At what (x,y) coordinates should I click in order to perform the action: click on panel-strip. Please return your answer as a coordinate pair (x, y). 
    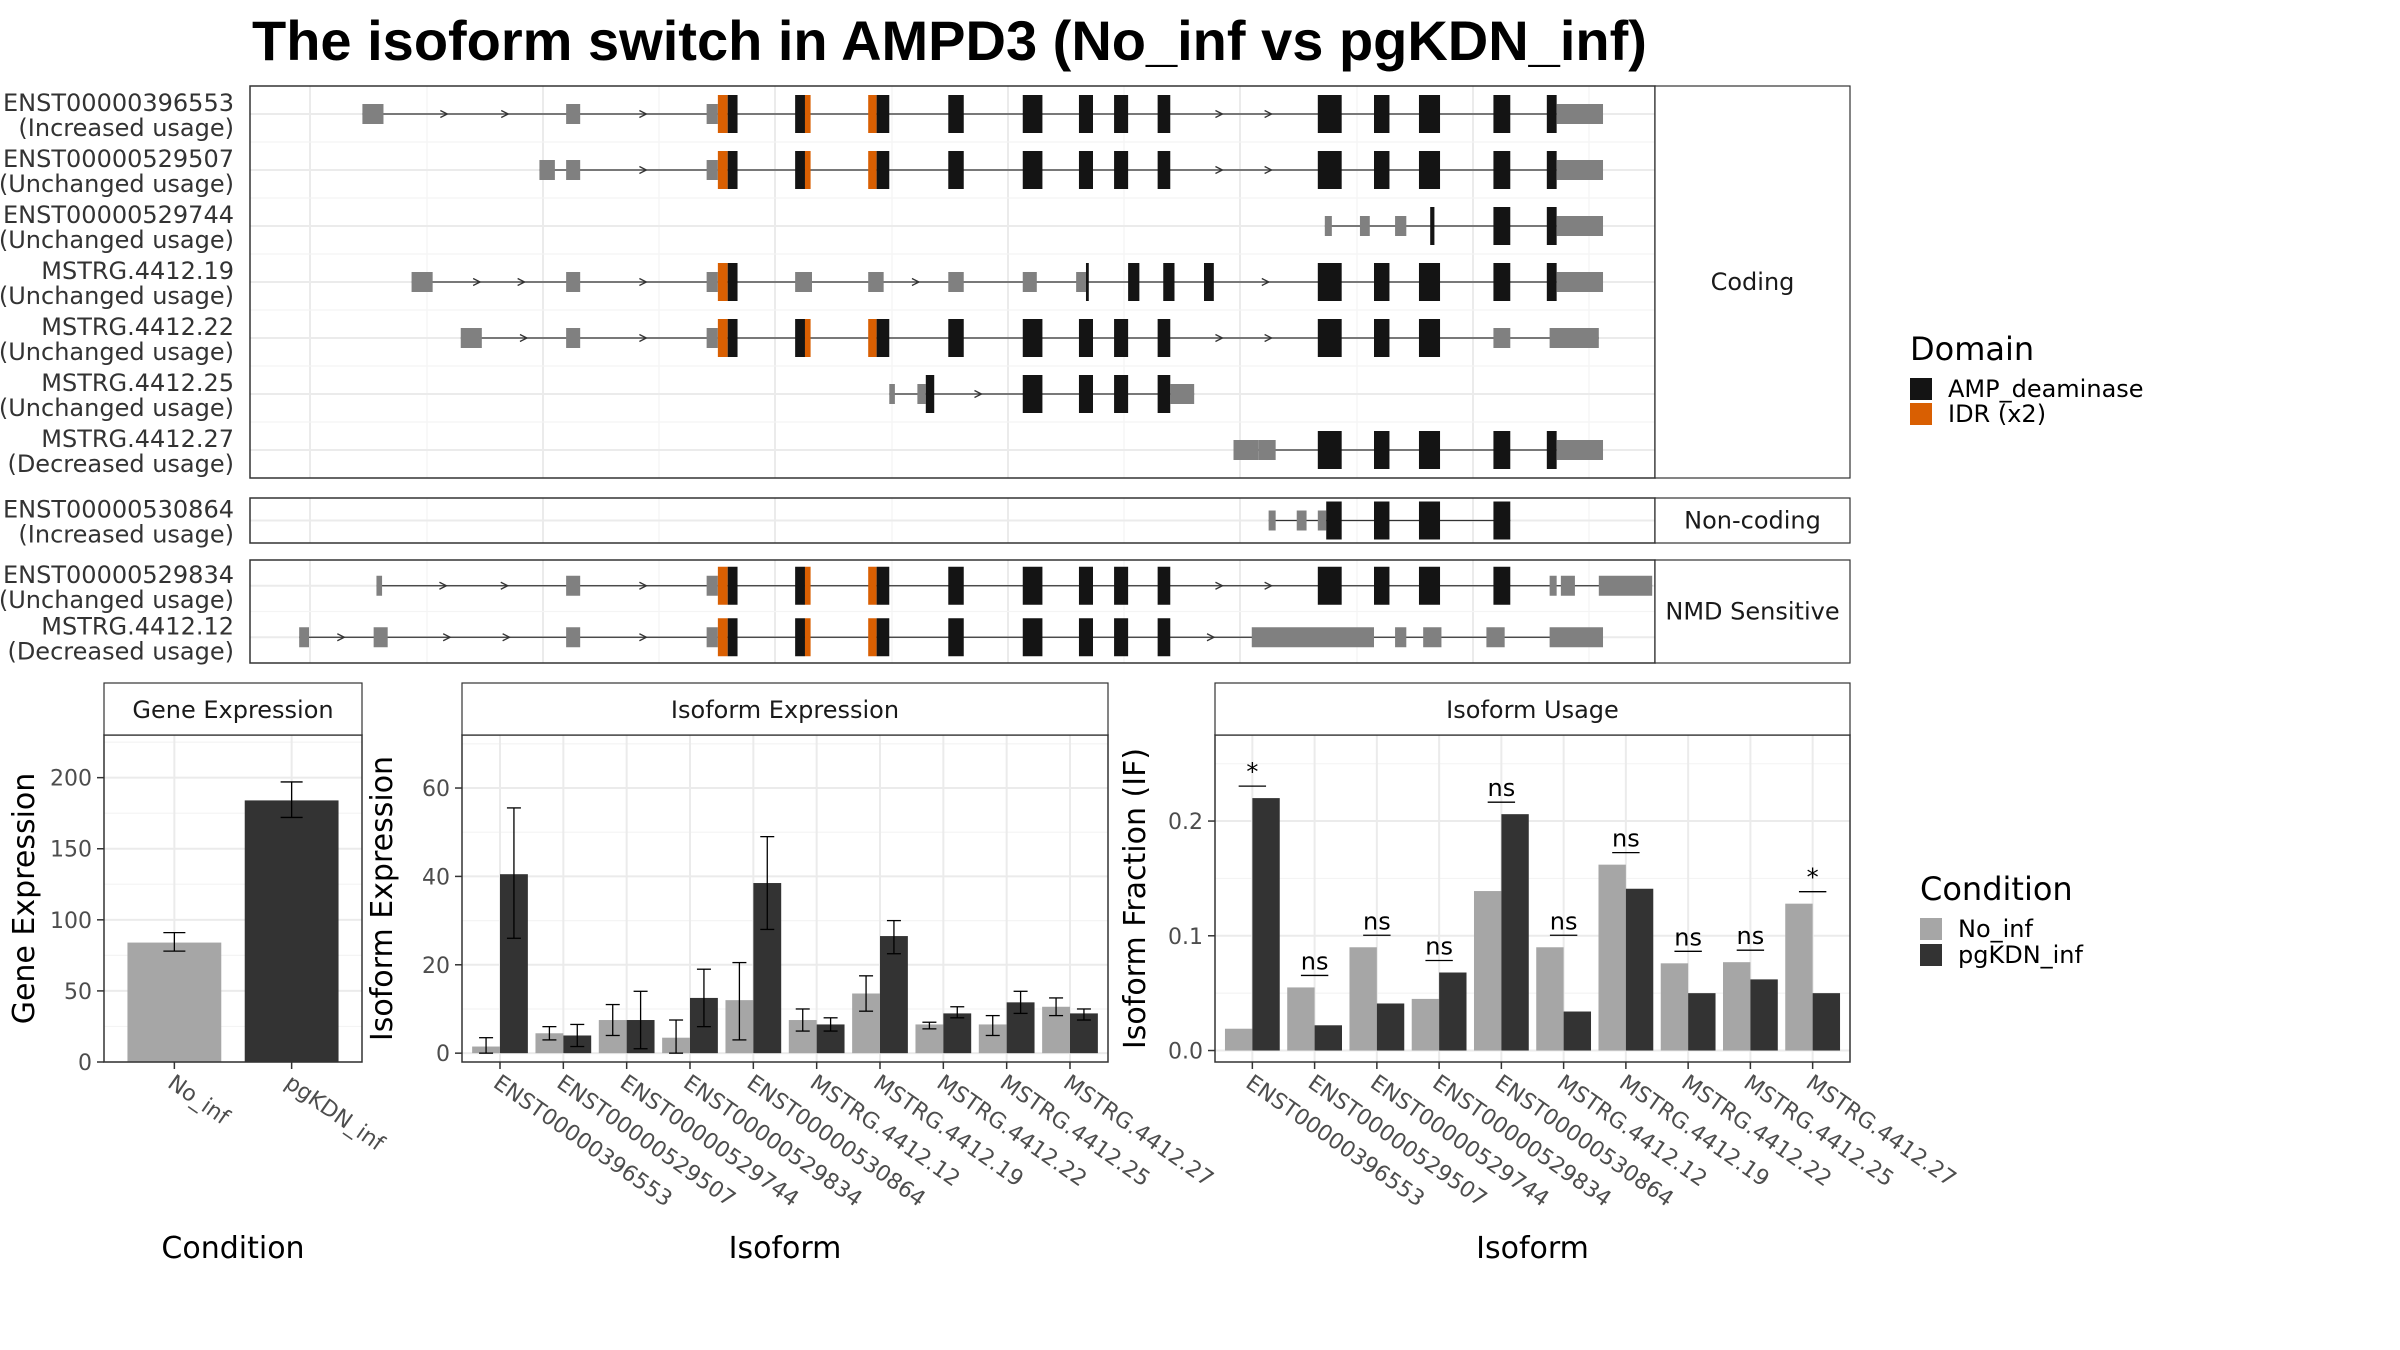
    Looking at the image, I should click on (1752, 611).